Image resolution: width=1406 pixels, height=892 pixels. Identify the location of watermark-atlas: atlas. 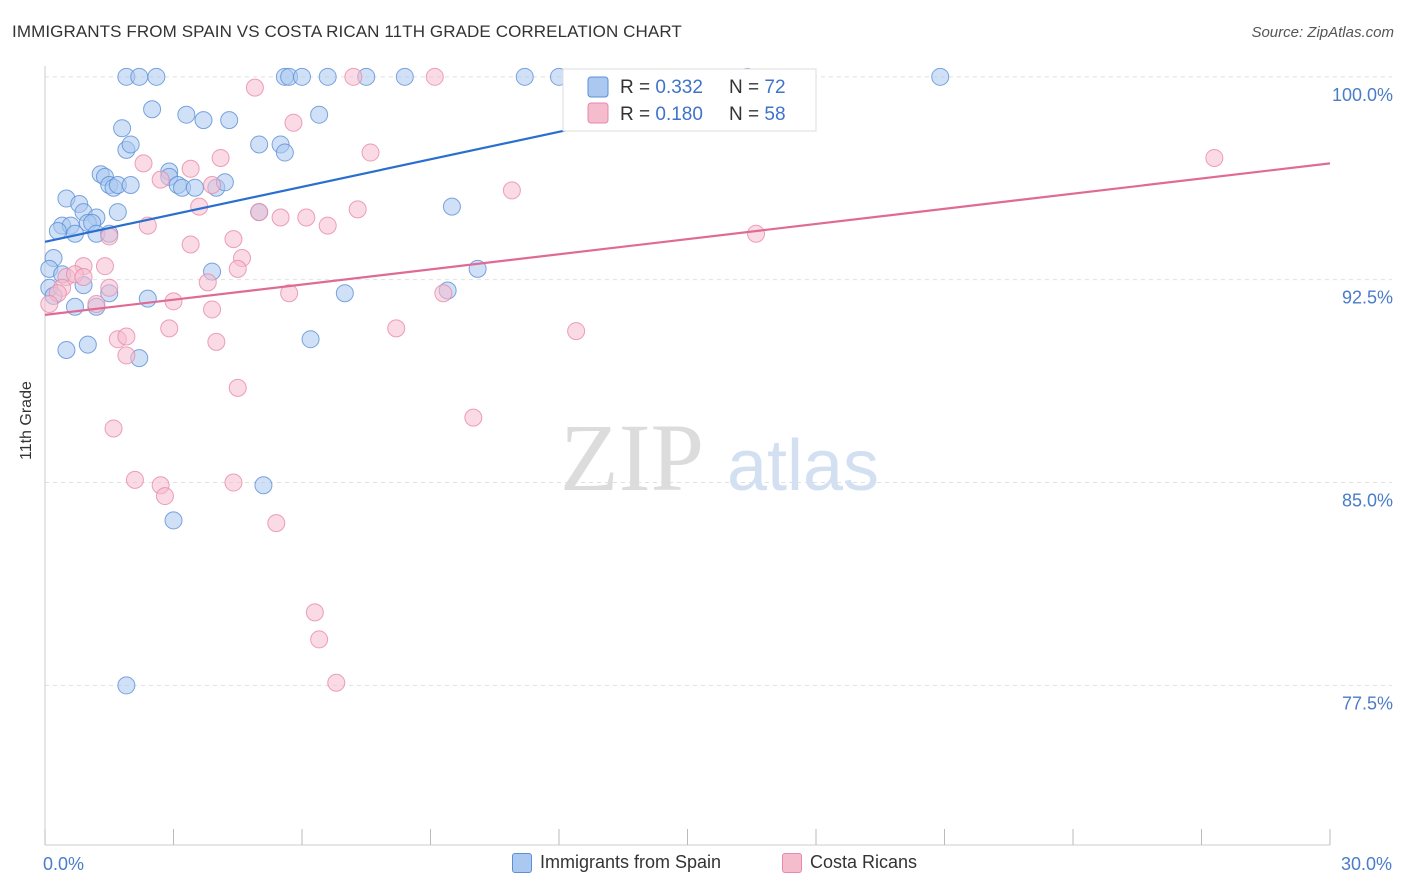
(803, 466).